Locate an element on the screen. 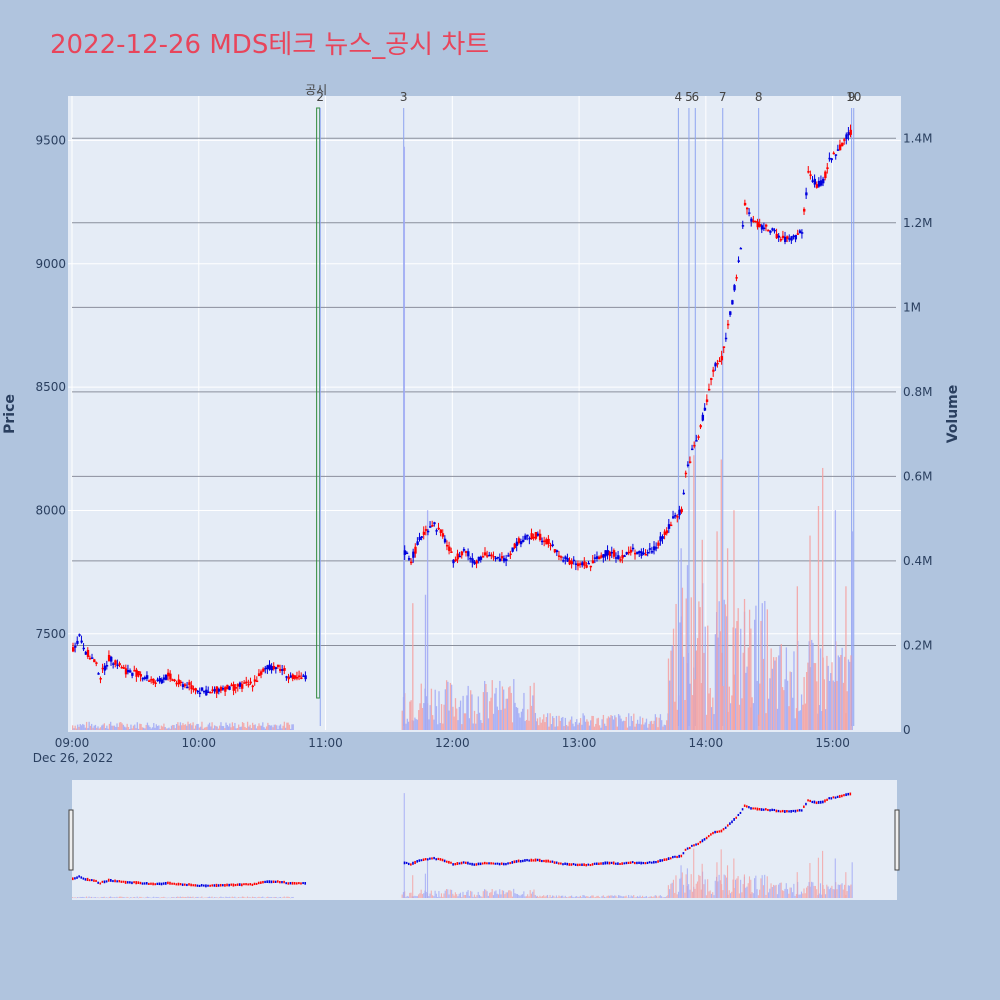 The height and width of the screenshot is (1000, 1000). range-slider-left-handle is located at coordinates (71, 840).